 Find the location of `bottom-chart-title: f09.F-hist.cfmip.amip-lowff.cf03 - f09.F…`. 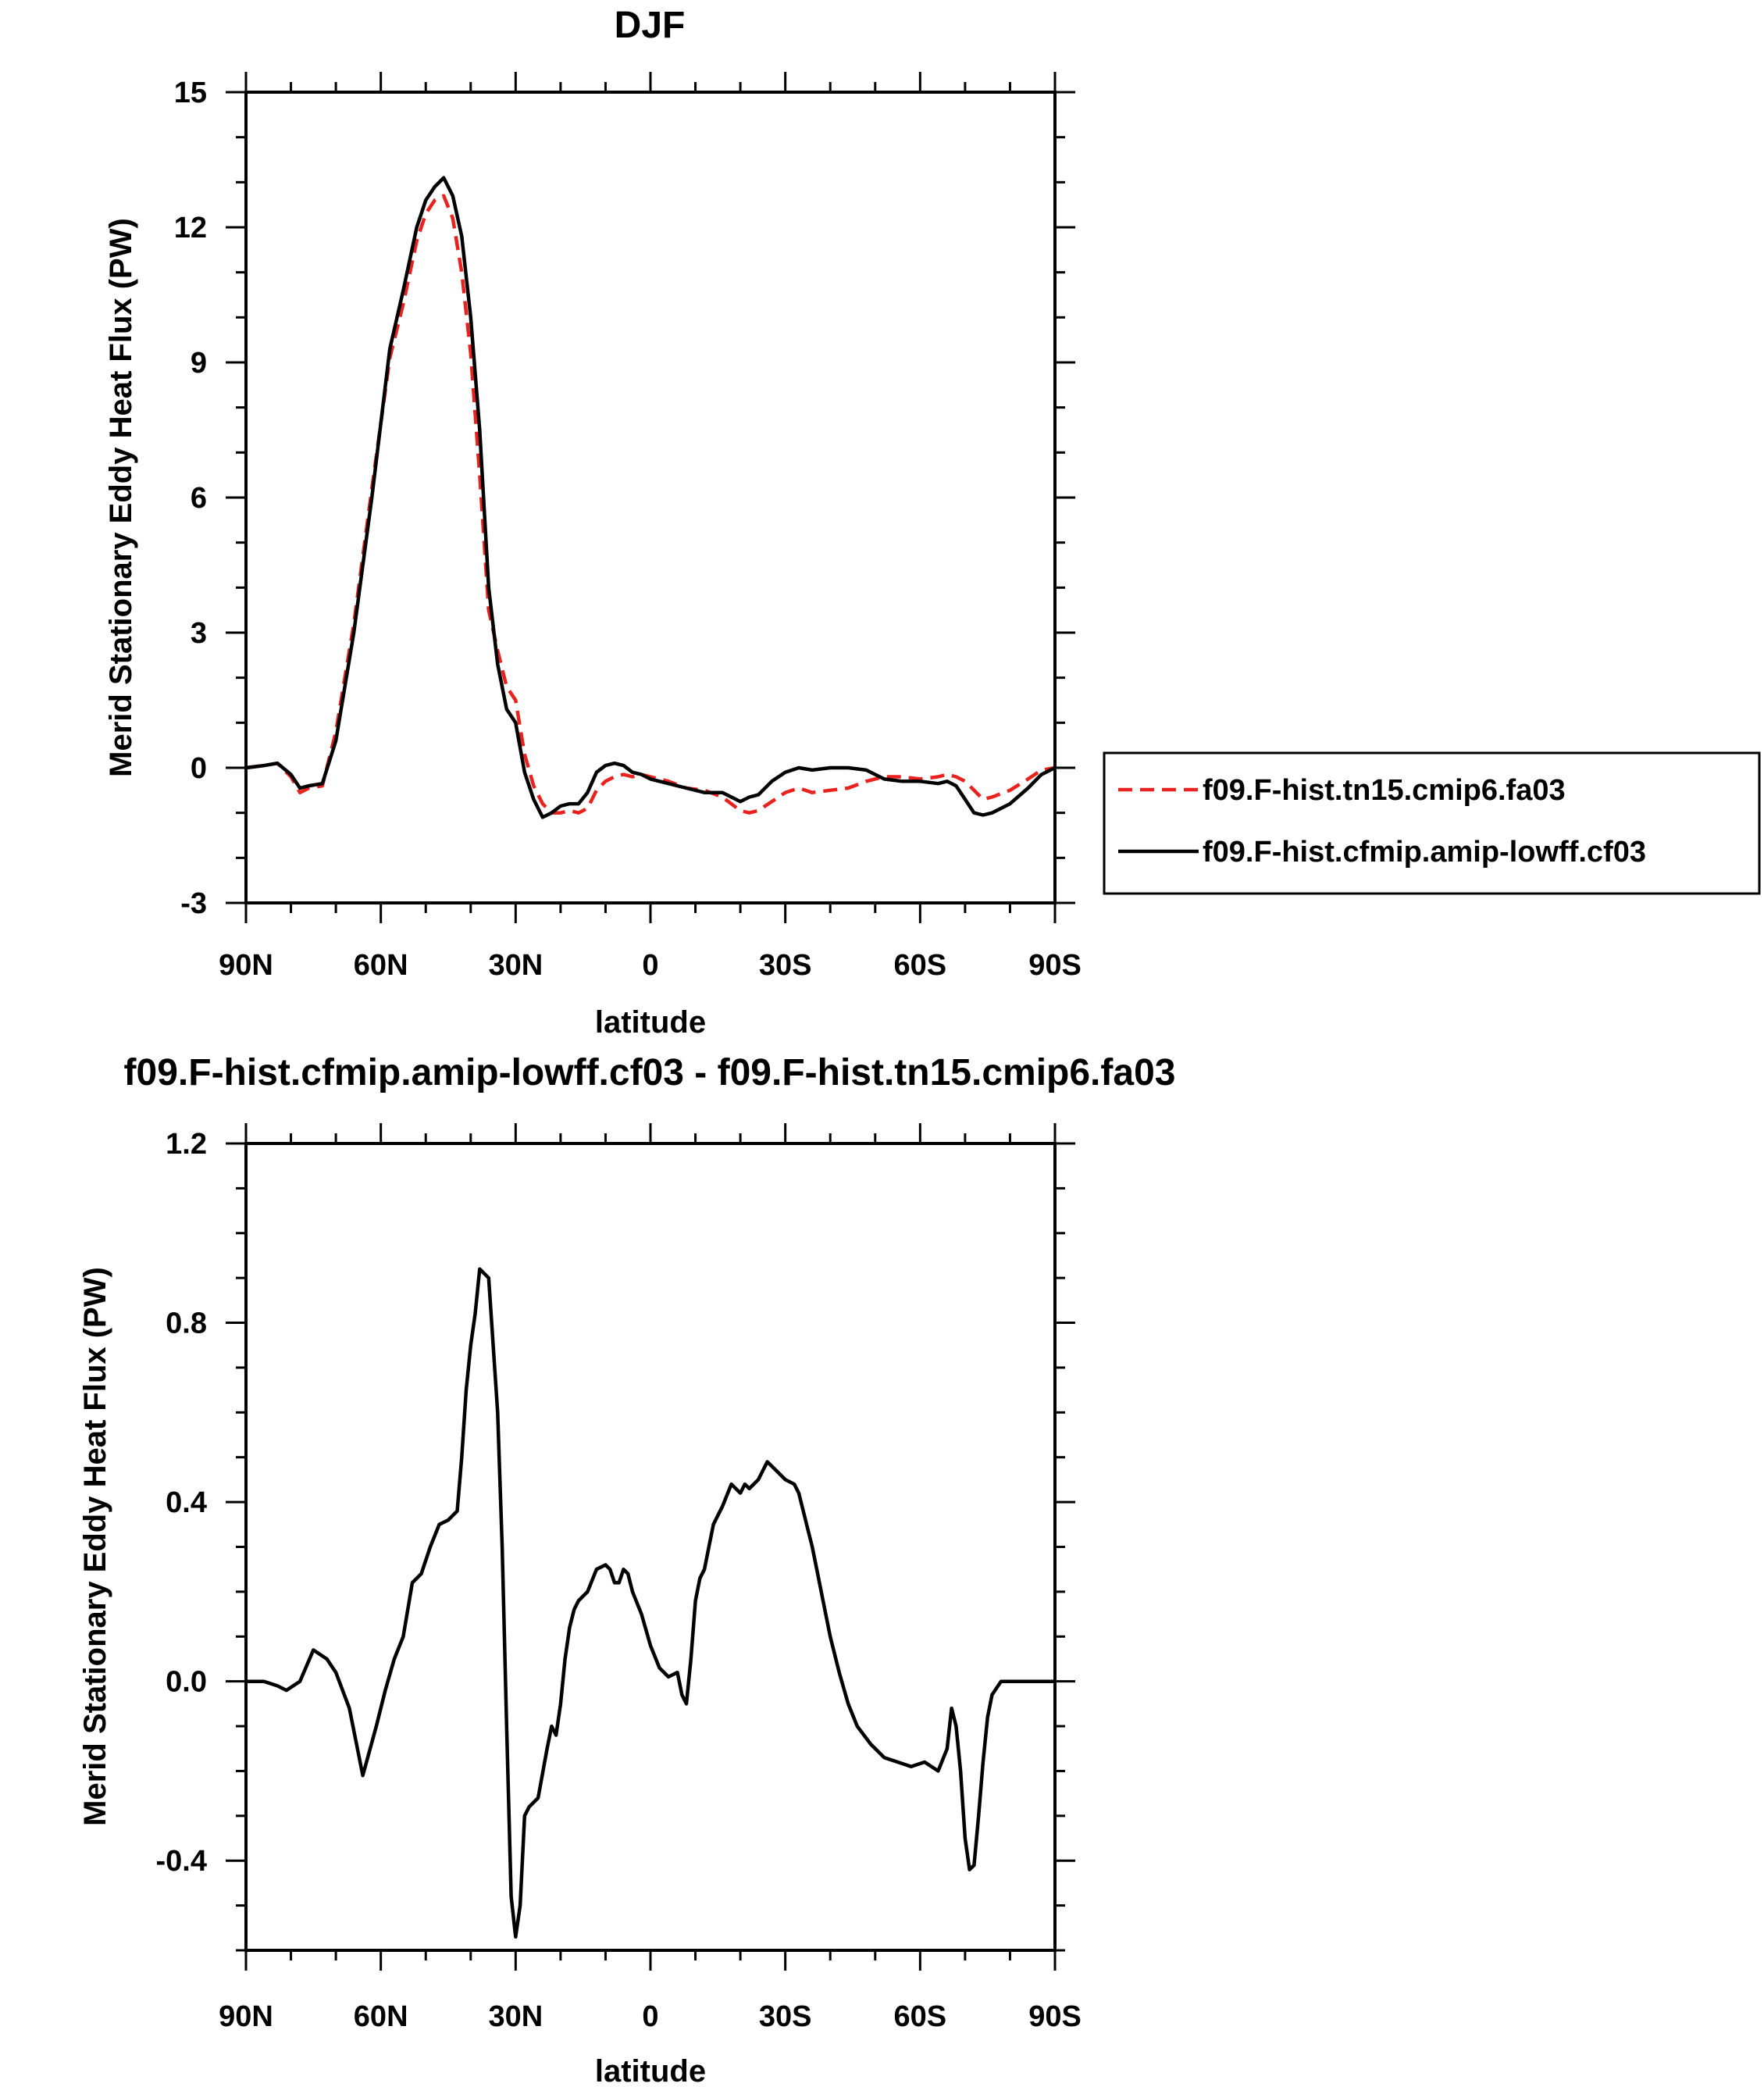

bottom-chart-title: f09.F-hist.cfmip.amip-lowff.cf03 - f09.F… is located at coordinates (650, 1072).